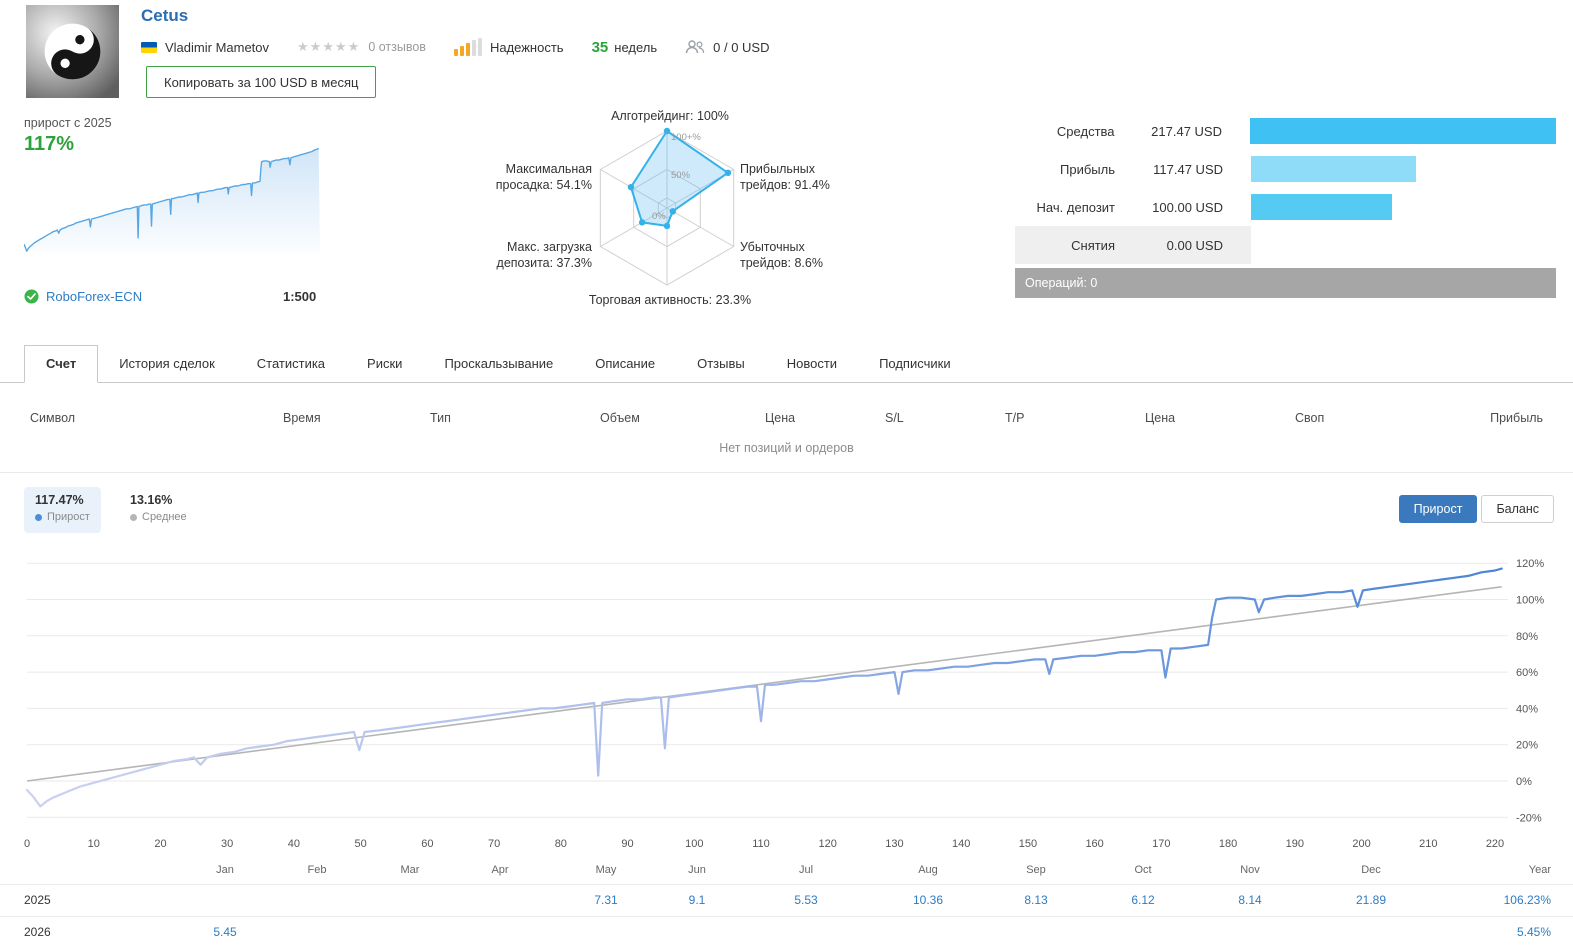  Describe the element at coordinates (670, 300) in the screenshot. I see `radar-label-activity: Торговая активность: 23.3%` at that location.